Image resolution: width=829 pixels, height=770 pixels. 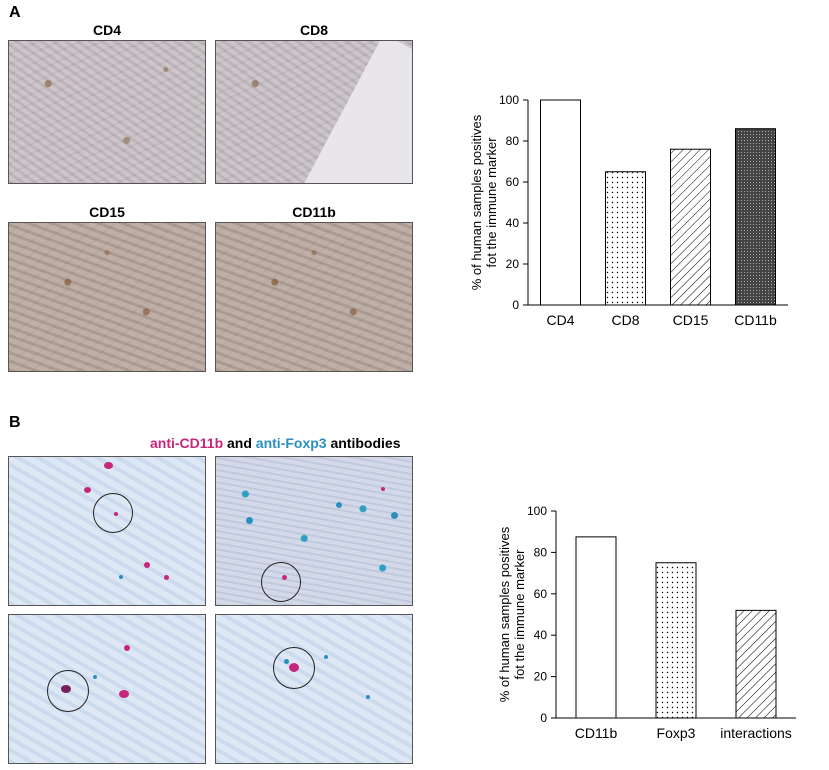 What do you see at coordinates (15, 12) in the screenshot?
I see `panel-a-letter: A` at bounding box center [15, 12].